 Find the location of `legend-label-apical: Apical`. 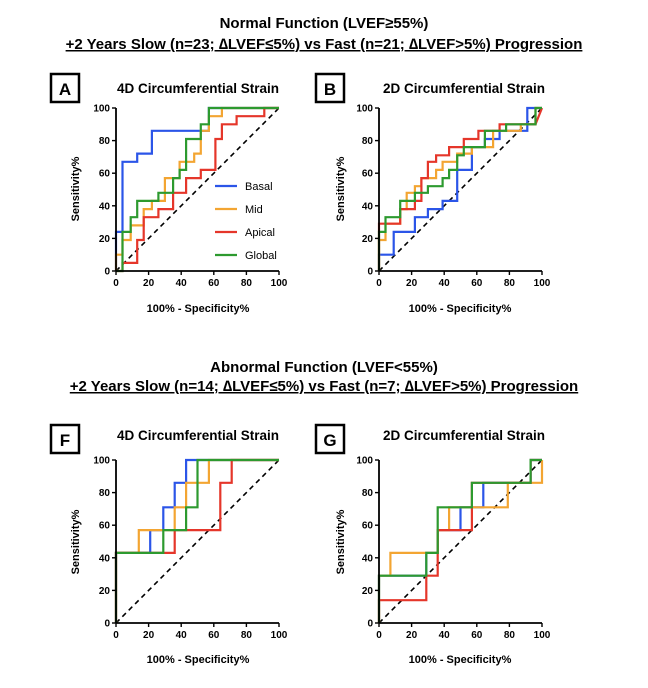

legend-label-apical: Apical is located at coordinates (260, 233).